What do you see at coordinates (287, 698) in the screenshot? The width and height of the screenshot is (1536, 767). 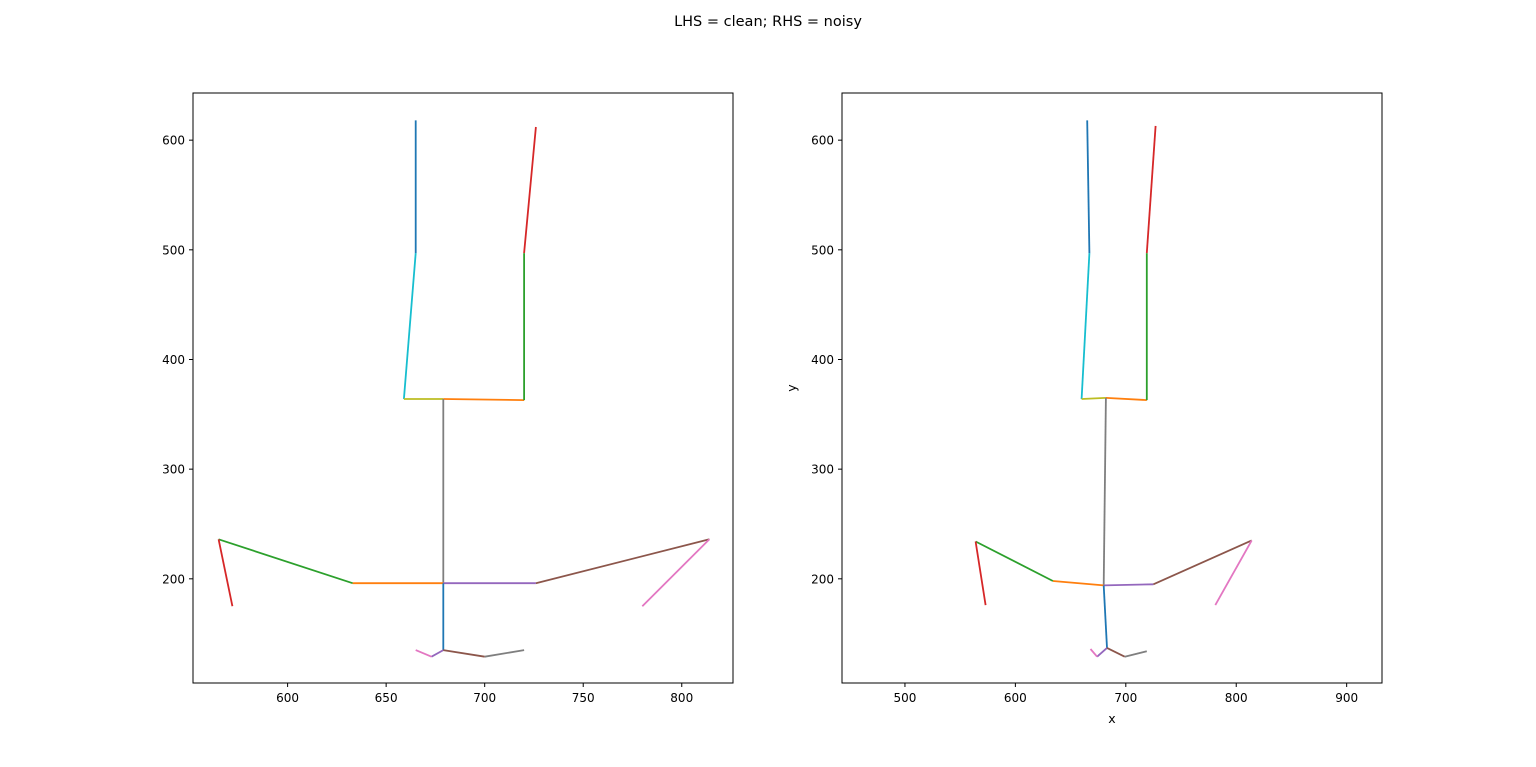 I see `left-x-tick-label: 600` at bounding box center [287, 698].